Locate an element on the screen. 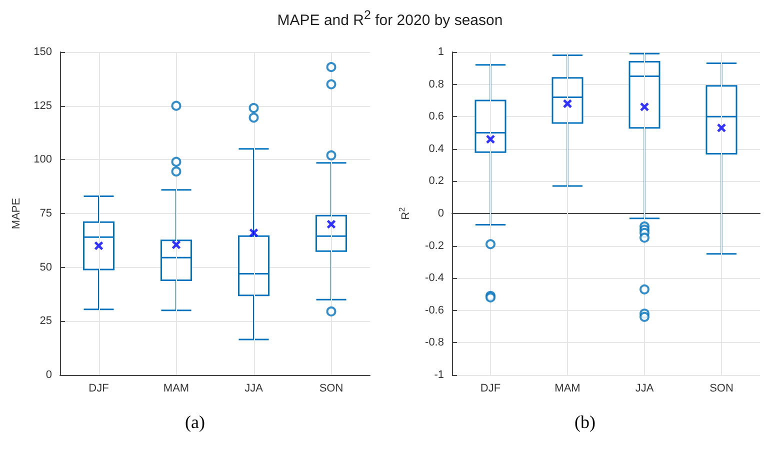 The image size is (780, 452). y-tick-label: 50 is located at coordinates (46, 267).